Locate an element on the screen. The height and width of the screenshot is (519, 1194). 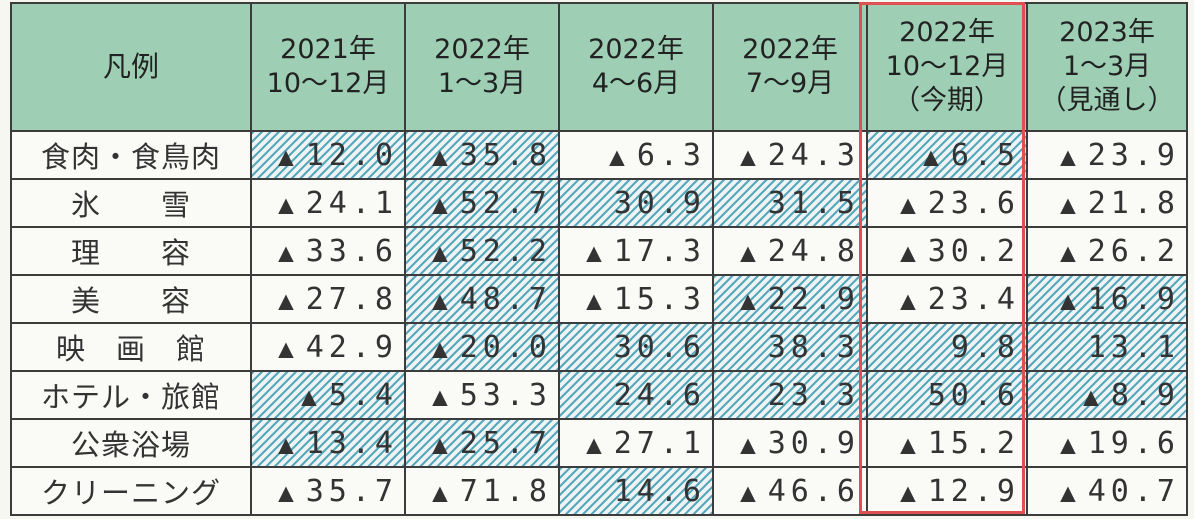
table-row: 美 容 ▲ 27.8 ▲ 48.7 ▲ 15.3 ▲ 22.9 ▲ 23.4 ▲ 16.9 is located at coordinates (599, 299).